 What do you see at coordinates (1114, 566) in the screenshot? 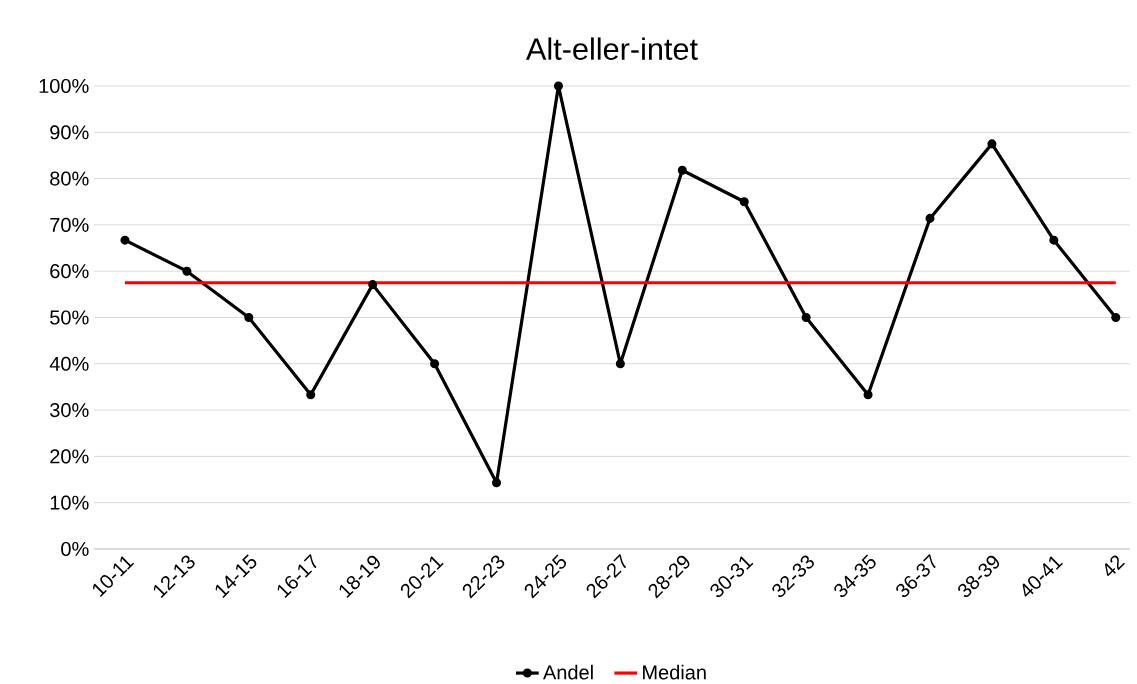
I see `x-tick-label: 42` at bounding box center [1114, 566].